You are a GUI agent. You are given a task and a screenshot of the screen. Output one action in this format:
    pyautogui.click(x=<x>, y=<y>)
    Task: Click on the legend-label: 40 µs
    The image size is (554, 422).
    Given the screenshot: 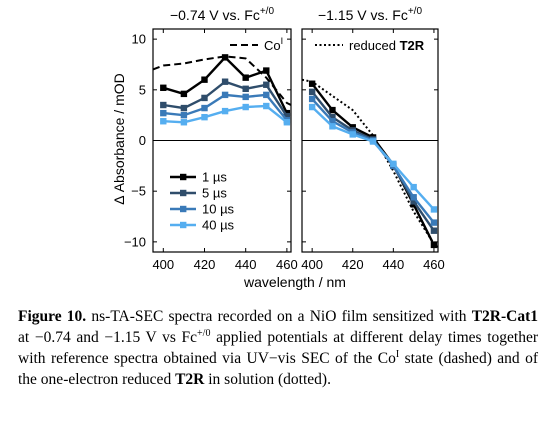 What is the action you would take?
    pyautogui.click(x=218, y=225)
    